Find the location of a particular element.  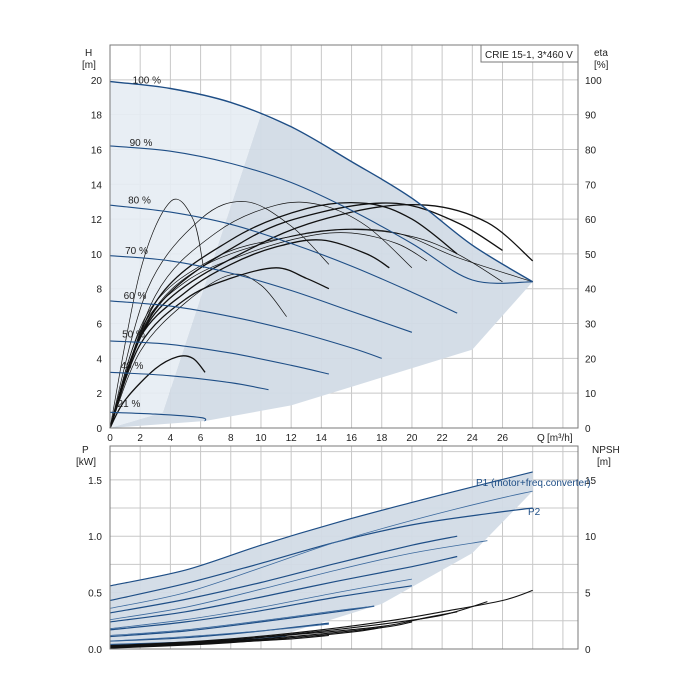

speed-label: 60 % is located at coordinates (135, 296).